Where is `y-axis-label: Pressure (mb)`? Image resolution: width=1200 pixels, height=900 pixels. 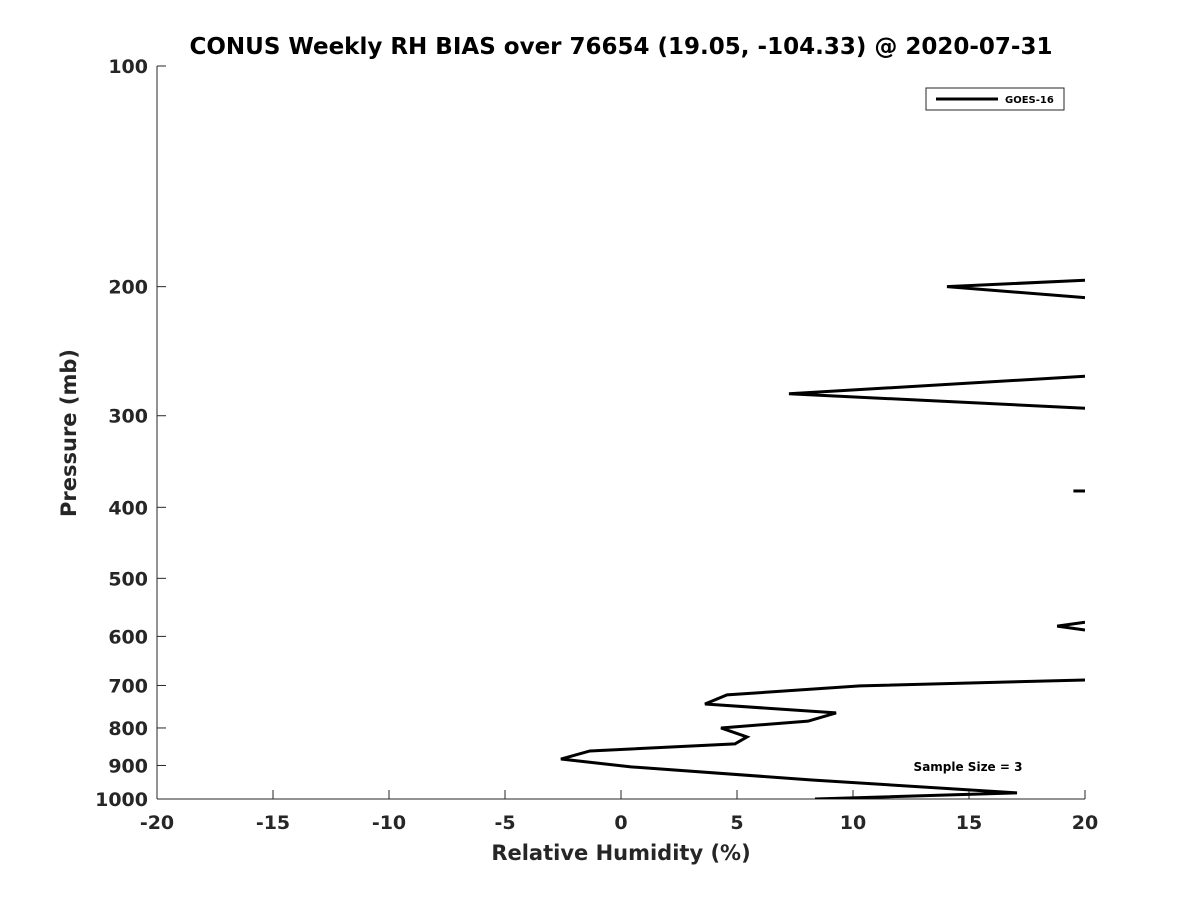 y-axis-label: Pressure (mb) is located at coordinates (69, 433).